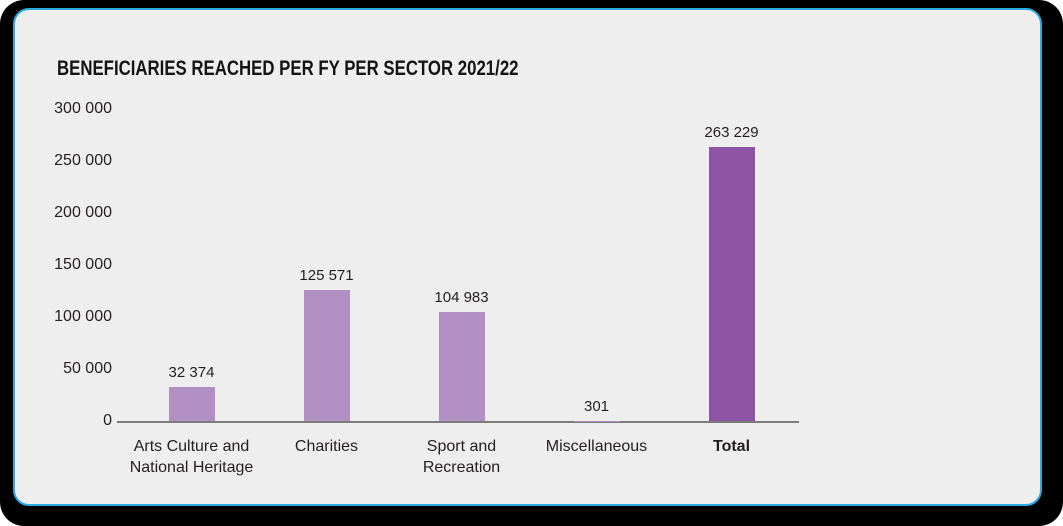 The image size is (1063, 526). I want to click on category-label: Sport and Recreation, so click(461, 457).